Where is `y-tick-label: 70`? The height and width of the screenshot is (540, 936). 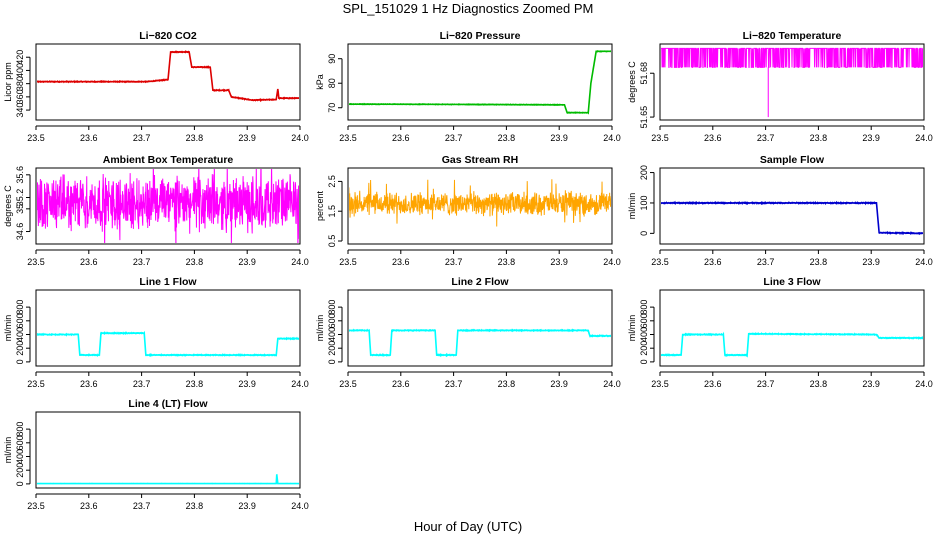
y-tick-label: 70 is located at coordinates (332, 108).